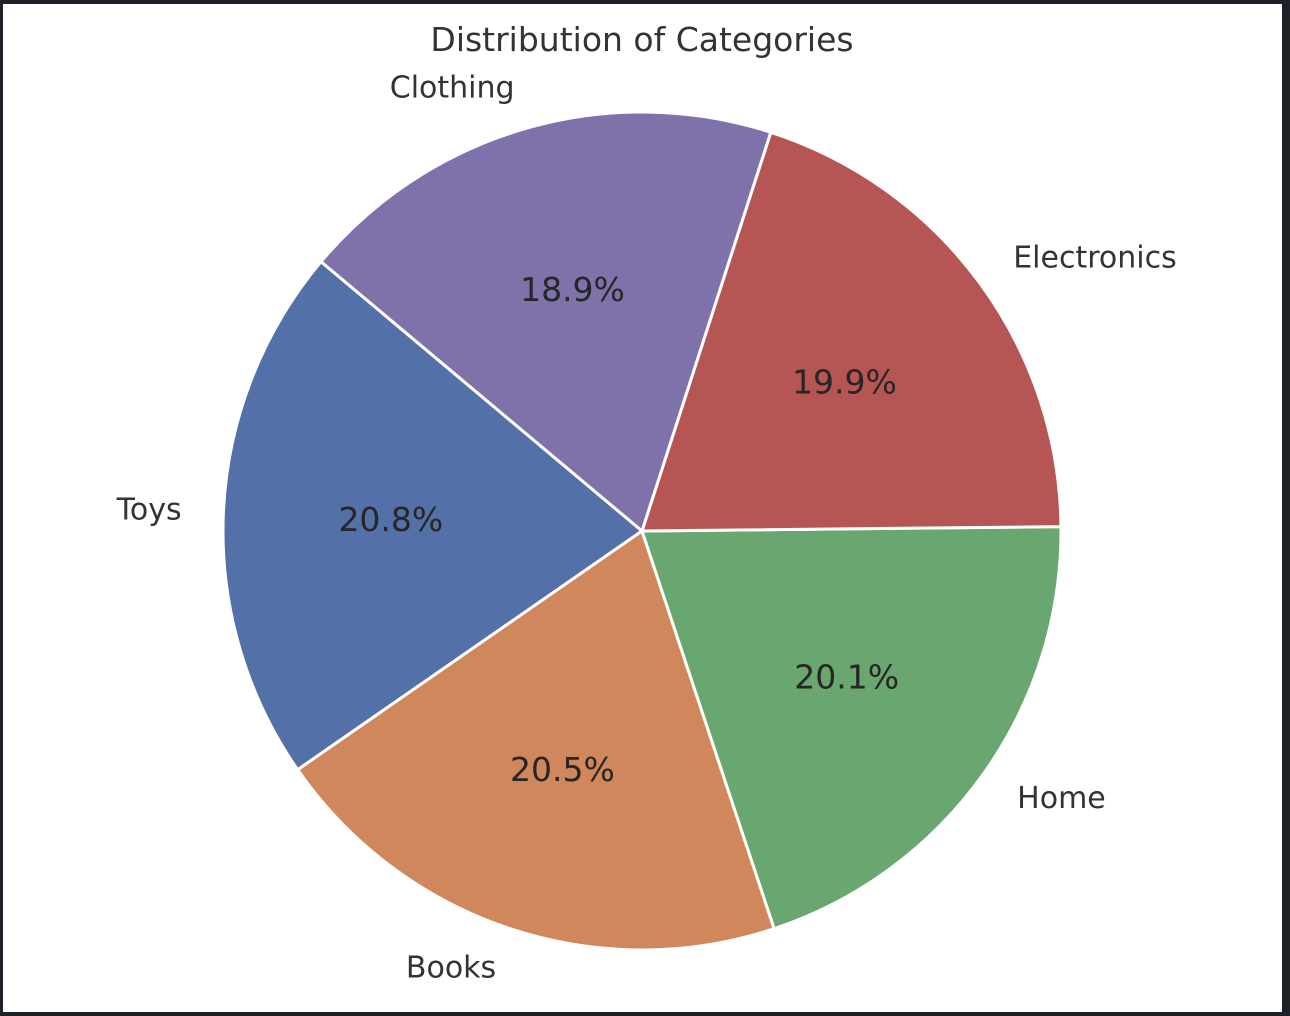 The height and width of the screenshot is (1016, 1290). I want to click on pct-label-books: 20.5%, so click(562, 769).